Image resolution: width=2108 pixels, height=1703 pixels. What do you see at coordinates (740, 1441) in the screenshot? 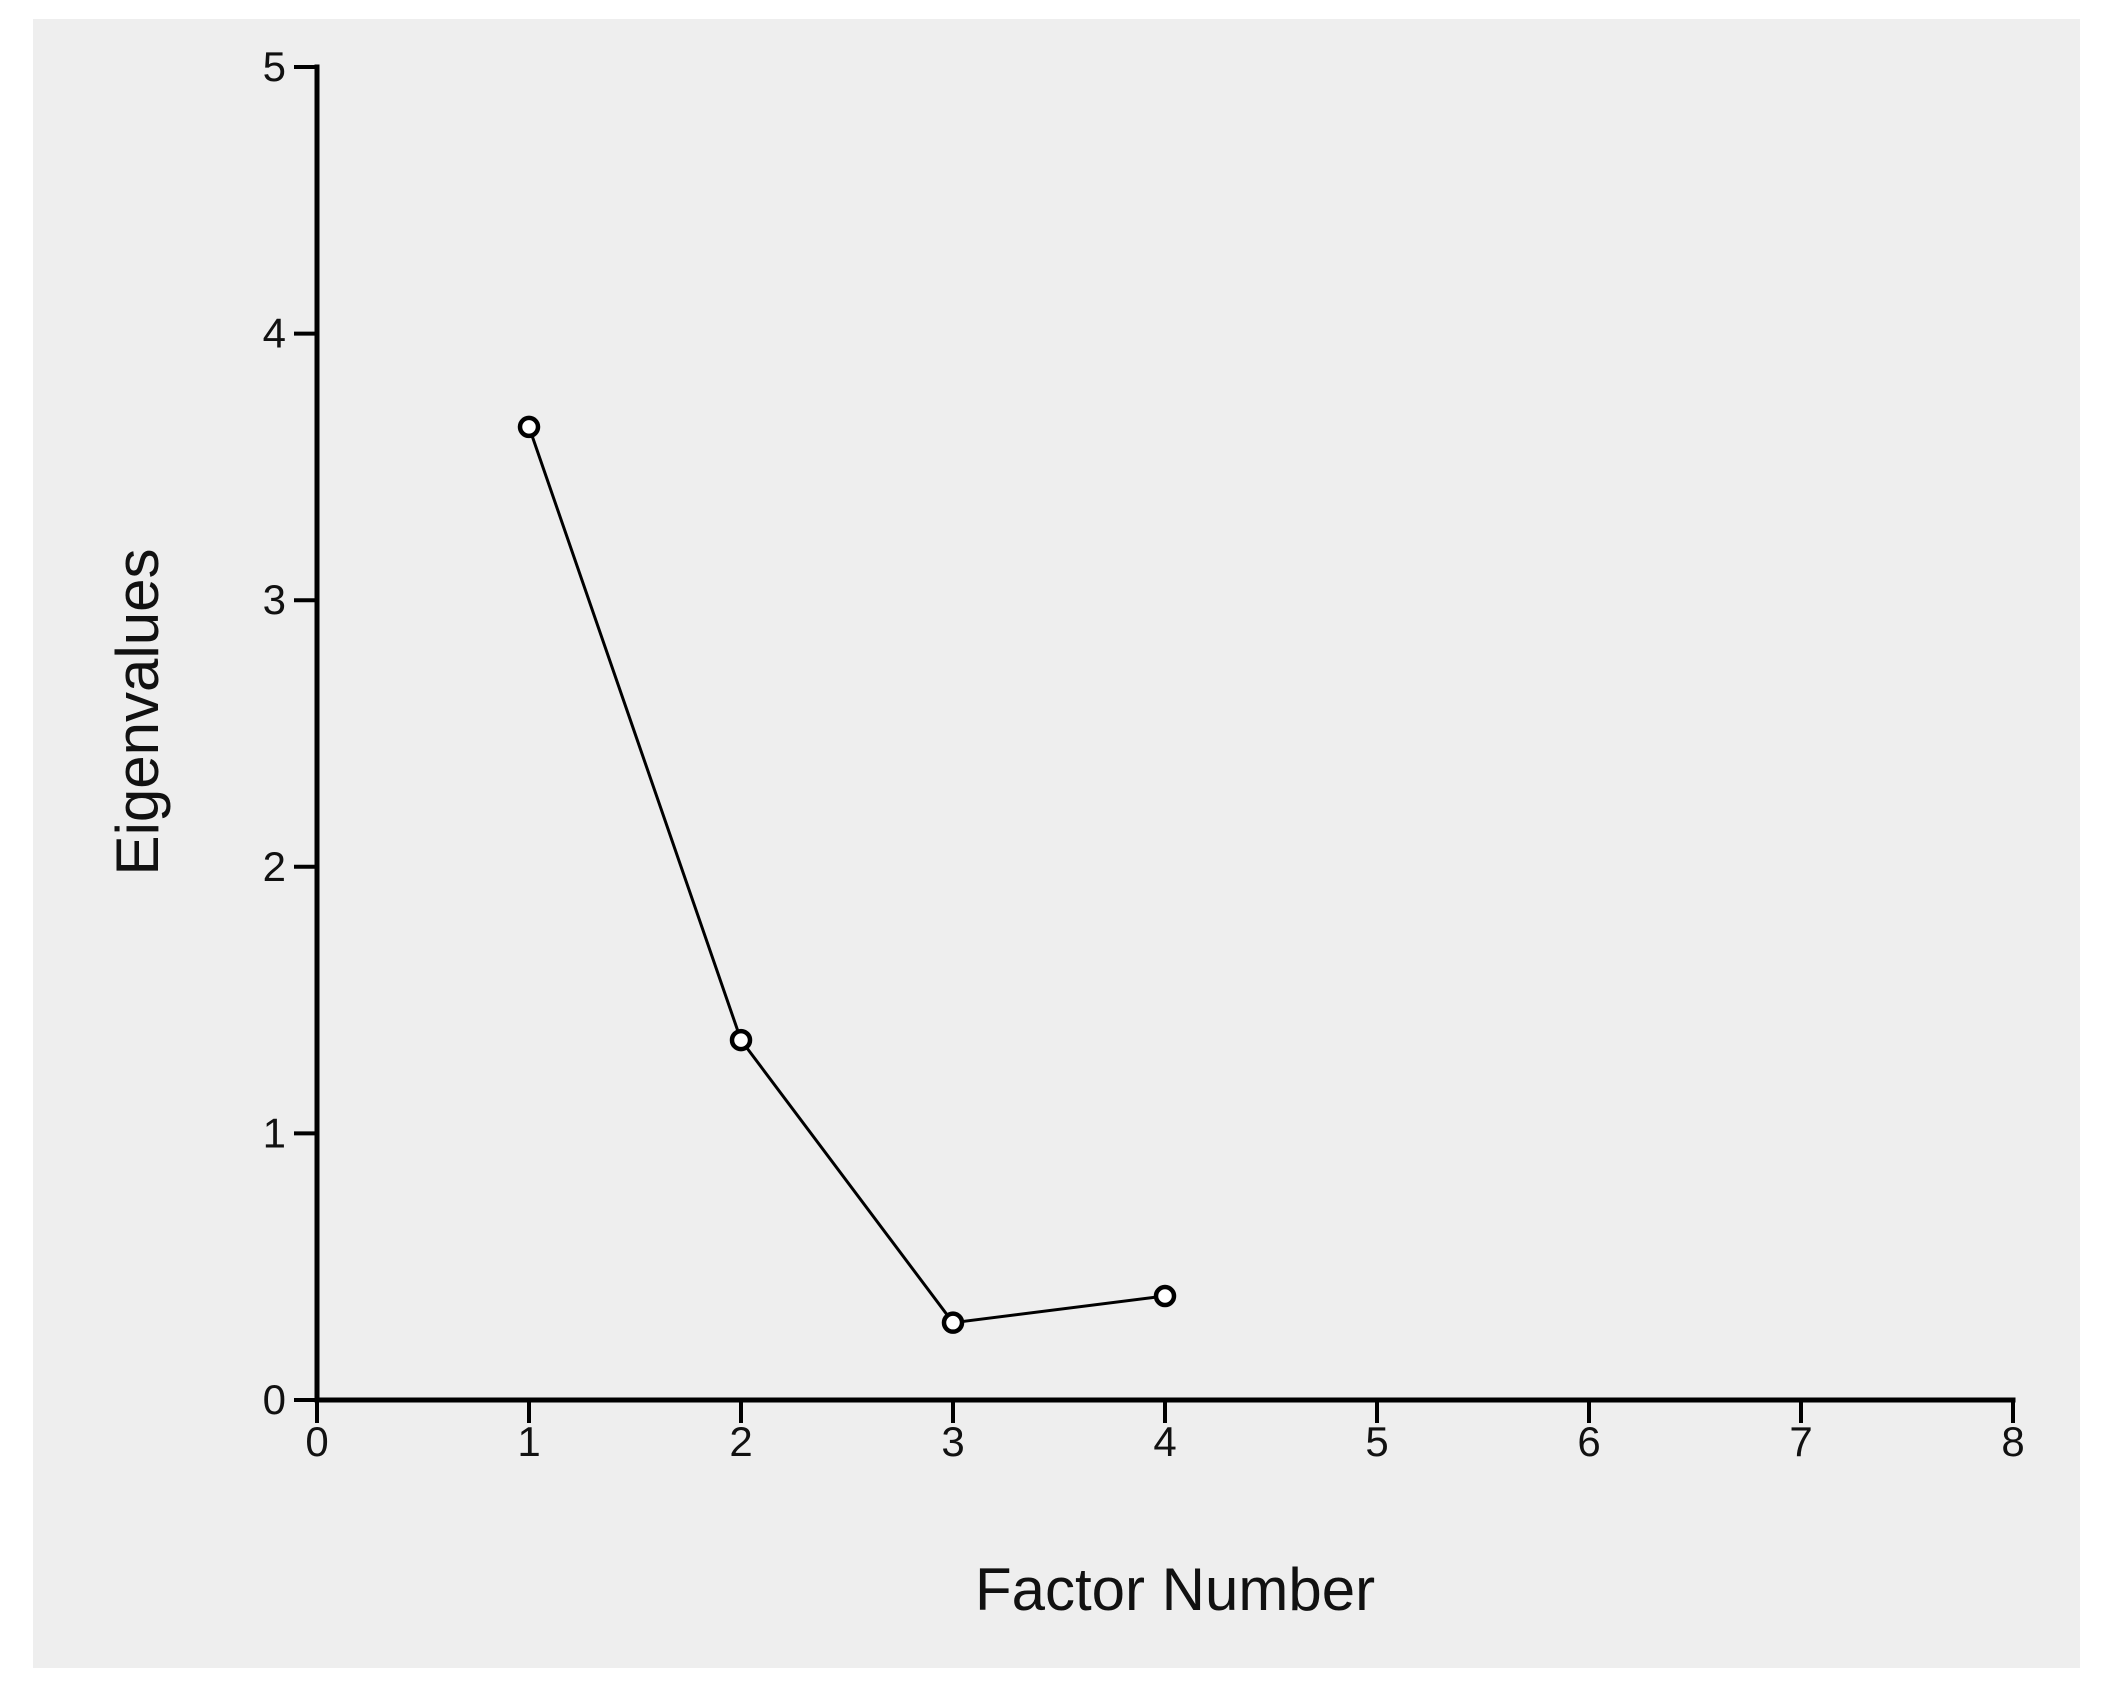
I see `x-tick-label: 2` at bounding box center [740, 1441].